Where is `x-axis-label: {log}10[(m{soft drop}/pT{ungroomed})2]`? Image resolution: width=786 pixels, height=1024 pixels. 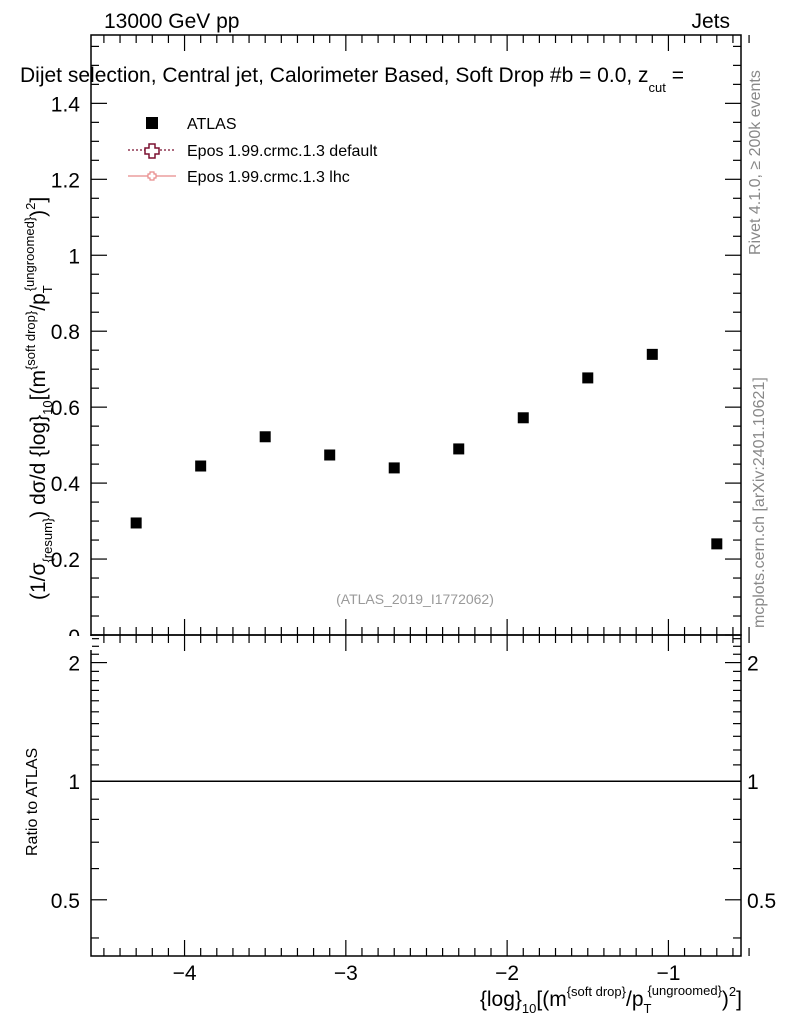 x-axis-label: {log}10[(m{soft drop}/pT{ungroomed})2] is located at coordinates (611, 999).